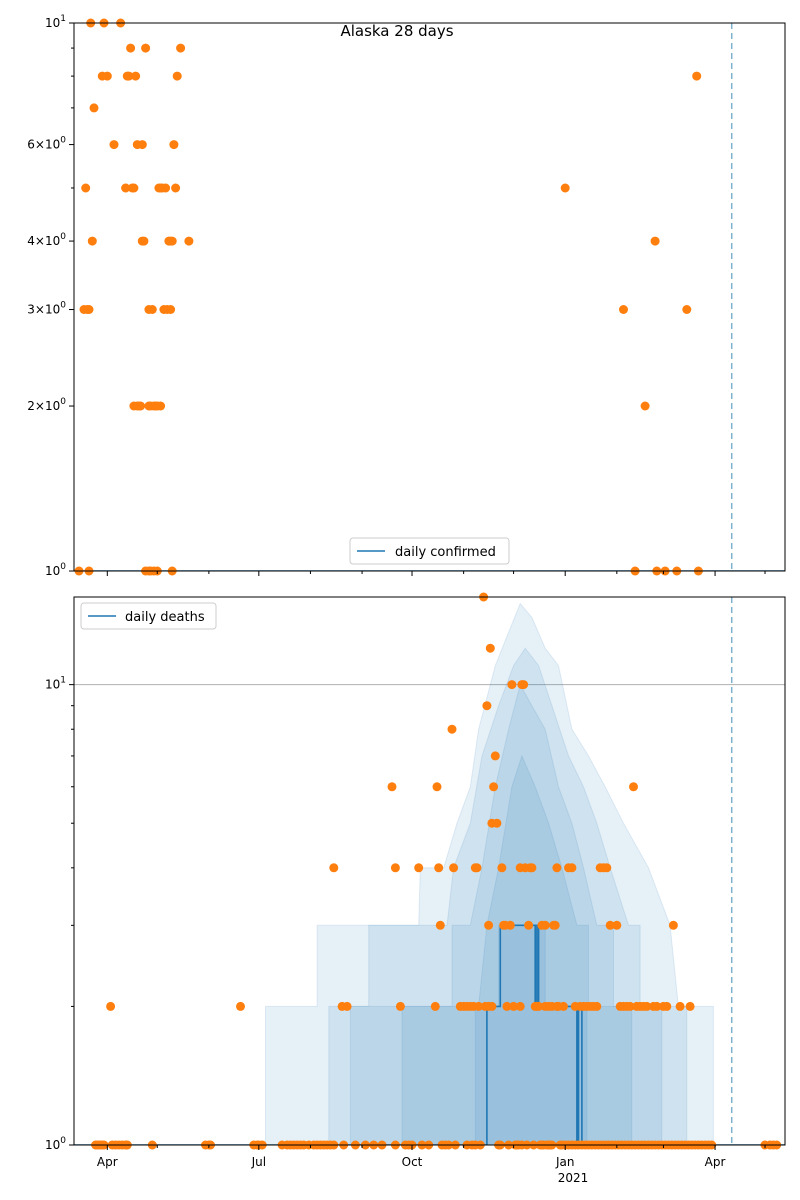 Image resolution: width=800 pixels, height=1200 pixels. Describe the element at coordinates (55, 1144) in the screenshot. I see `y-tick-label: 10⁰` at that location.